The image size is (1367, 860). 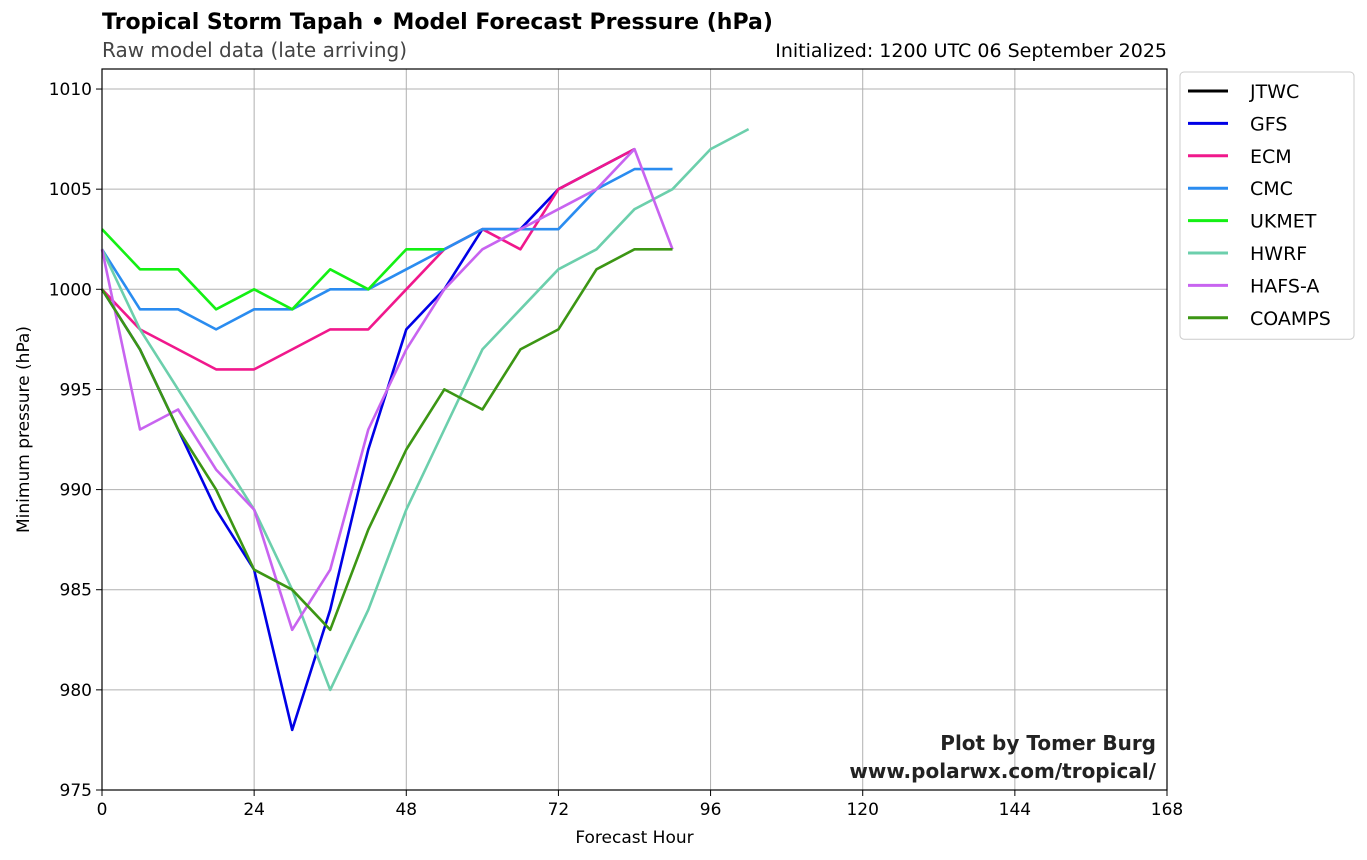 What do you see at coordinates (1284, 286) in the screenshot?
I see `legend-label-hafs-a: HAFS-A` at bounding box center [1284, 286].